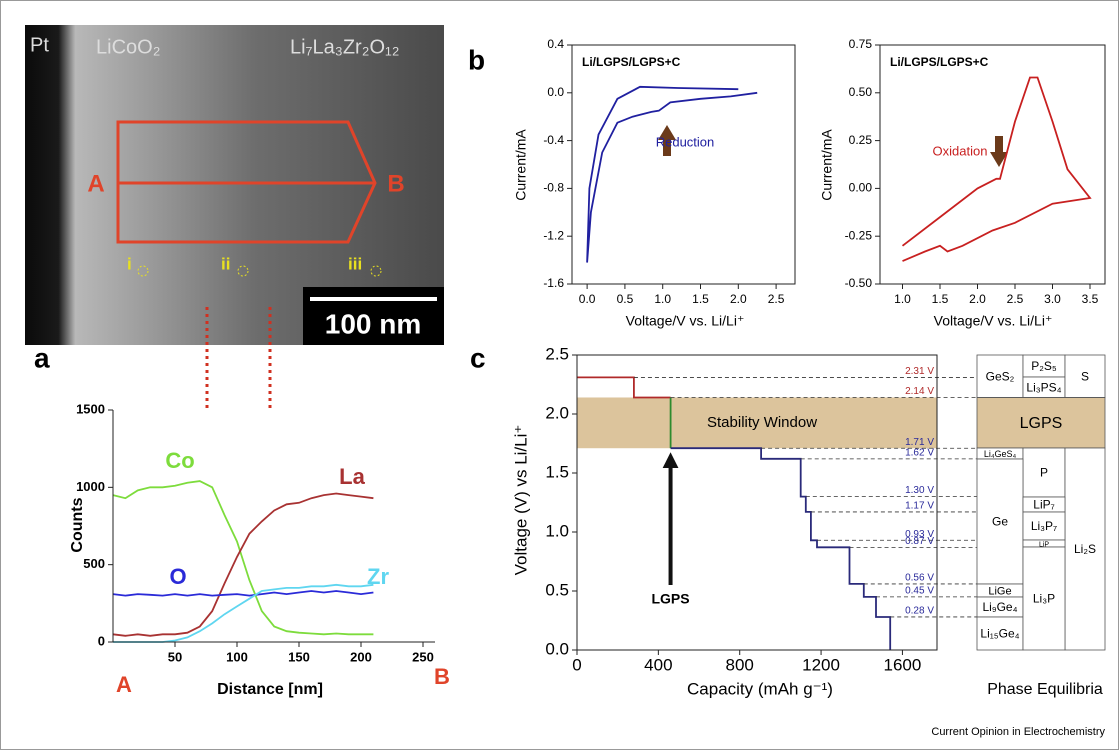  Describe the element at coordinates (345, 47) in the screenshot. I see `image-label: Li₇La₃Zr₂O₁₂` at that location.